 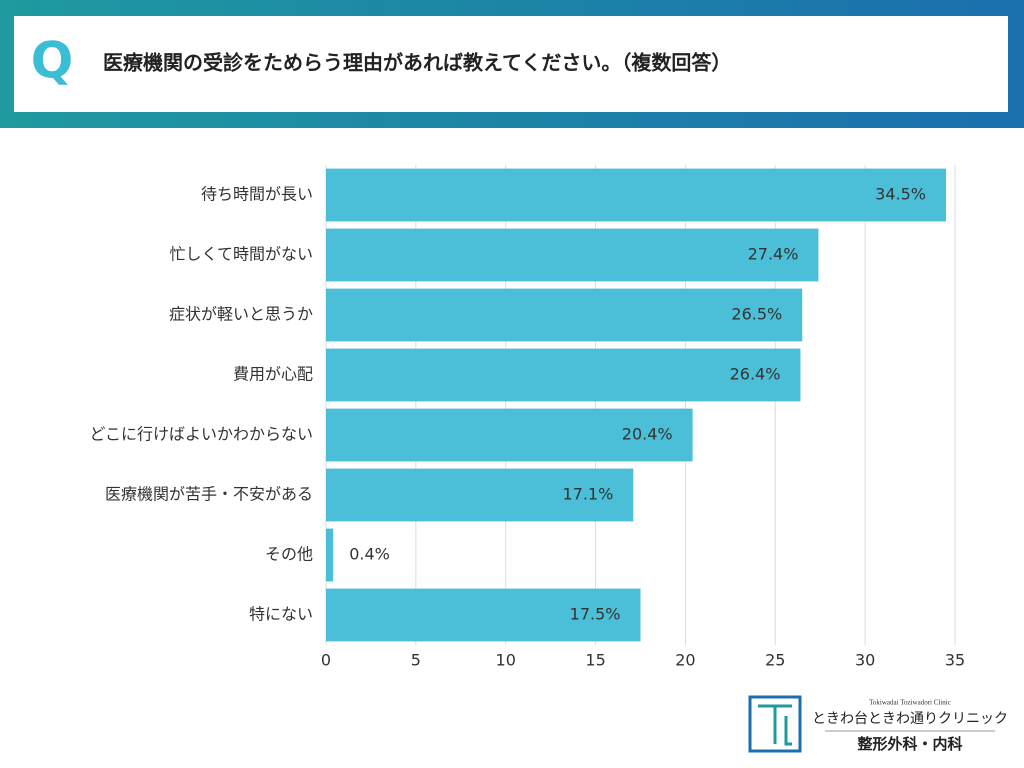 I want to click on value-label: 17.1%, so click(x=587, y=494).